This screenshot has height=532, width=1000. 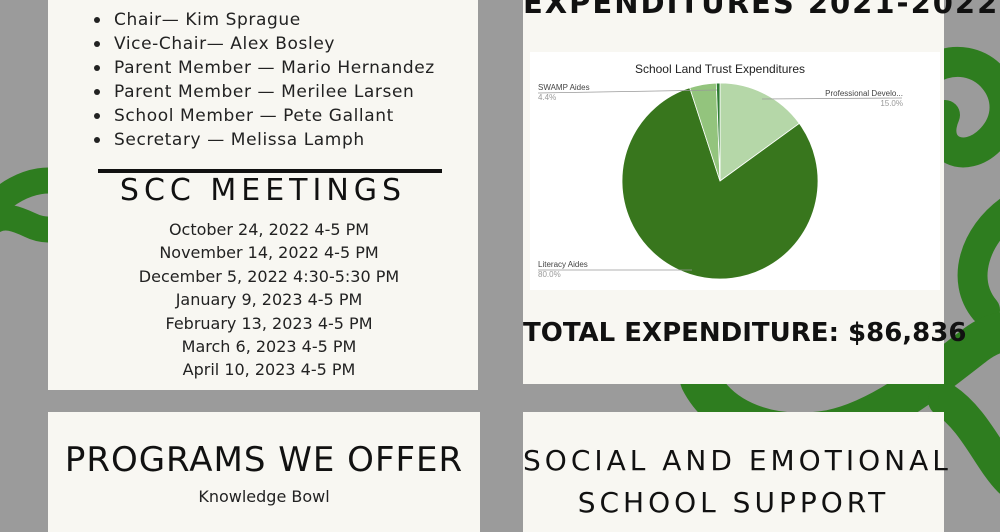 I want to click on programs-heading: PROGRAMS WE OFFER, so click(x=264, y=460).